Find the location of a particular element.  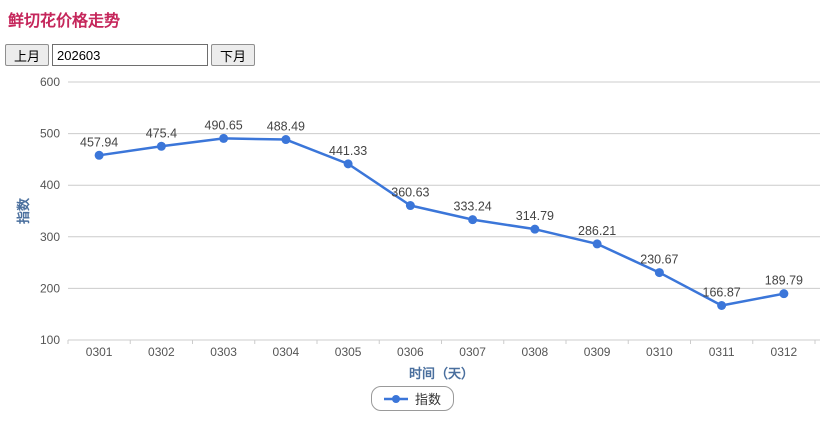

month-navigation: 上月 下月 is located at coordinates (130, 55).